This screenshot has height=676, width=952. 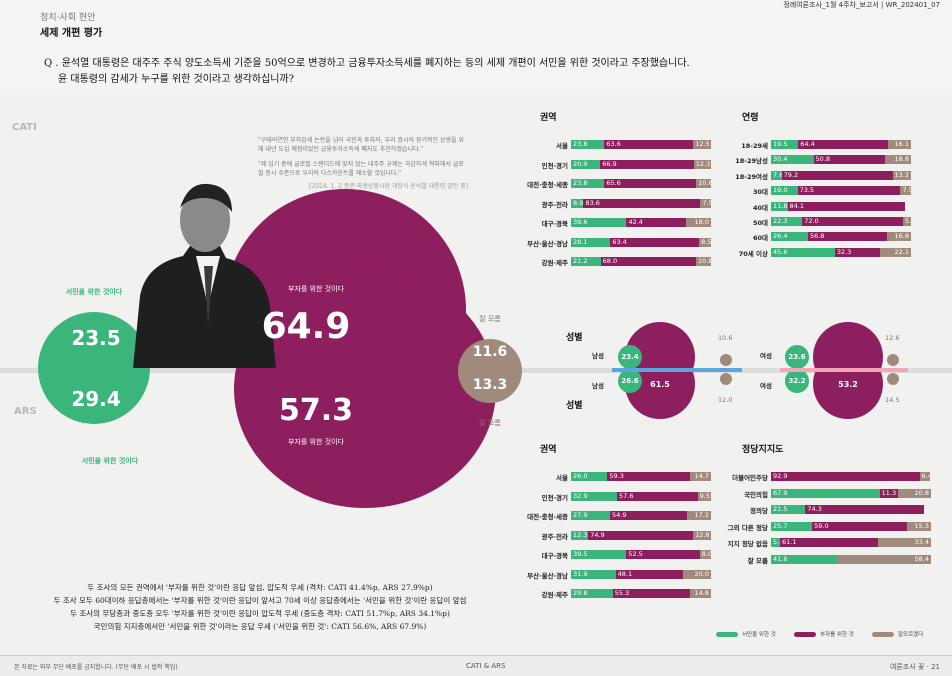 What do you see at coordinates (851, 509) in the screenshot?
I see `stacked-bar: 21.5 74.3` at bounding box center [851, 509].